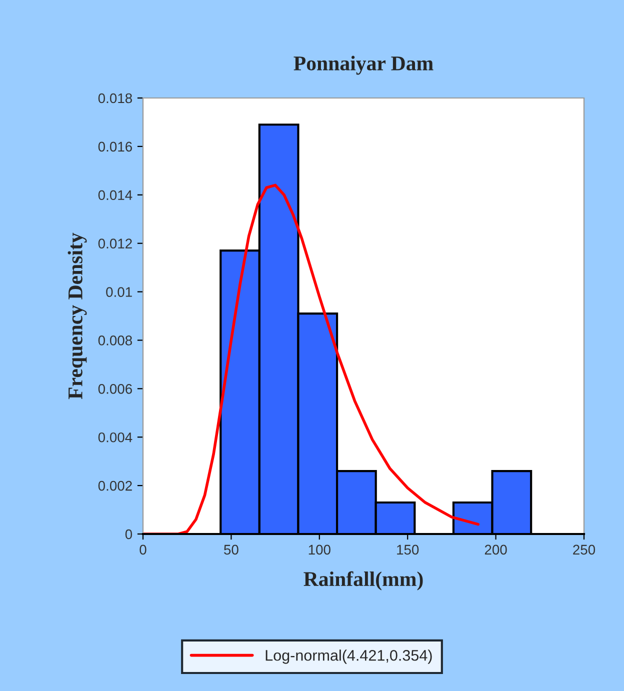 This screenshot has width=624, height=691. Describe the element at coordinates (364, 65) in the screenshot. I see `chart-title: Ponnaiyar Dam` at that location.